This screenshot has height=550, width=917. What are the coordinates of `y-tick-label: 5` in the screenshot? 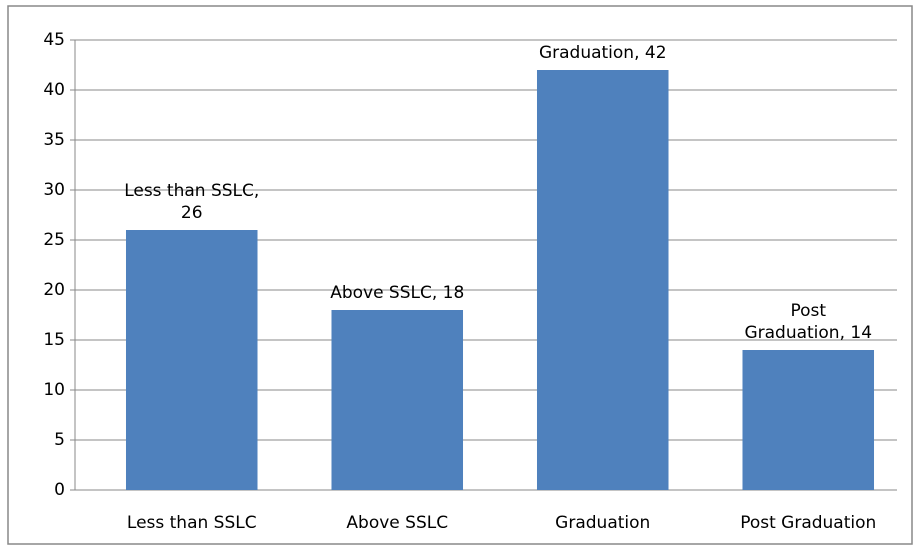 It's located at (59, 440).